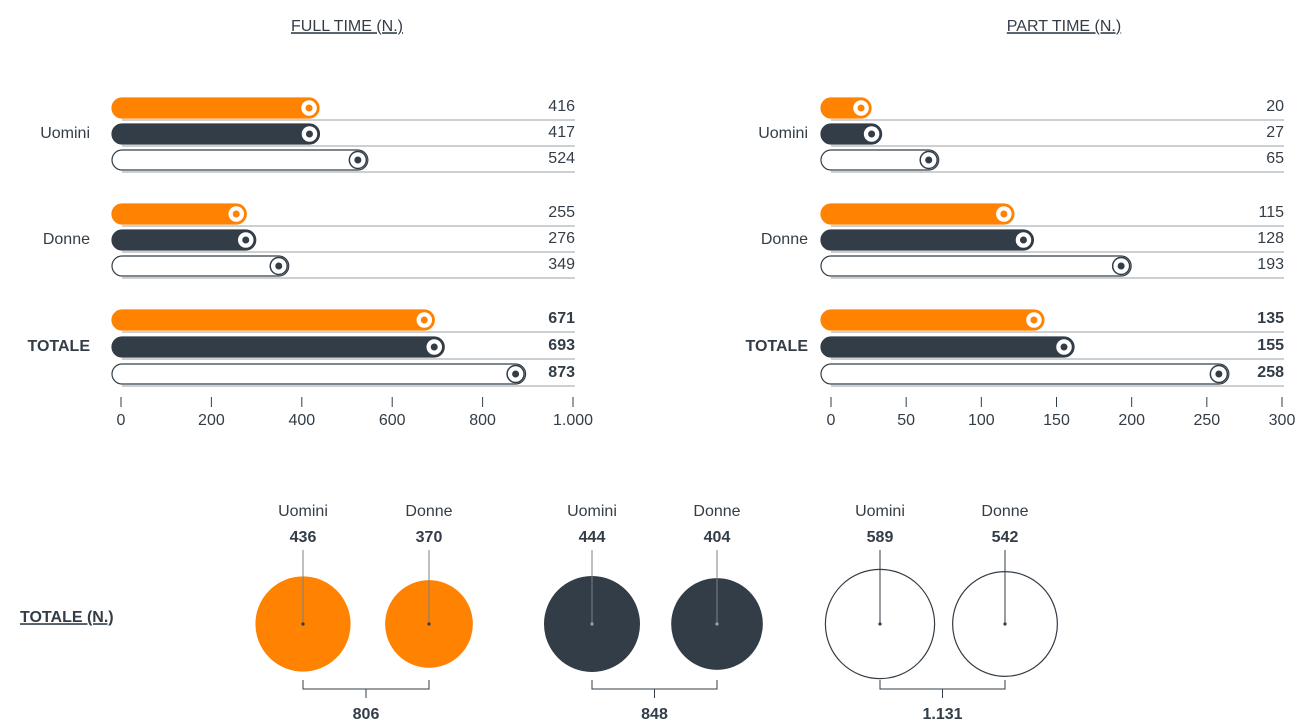 The image size is (1303, 726). Describe the element at coordinates (561, 345) in the screenshot. I see `value-label: 693` at that location.